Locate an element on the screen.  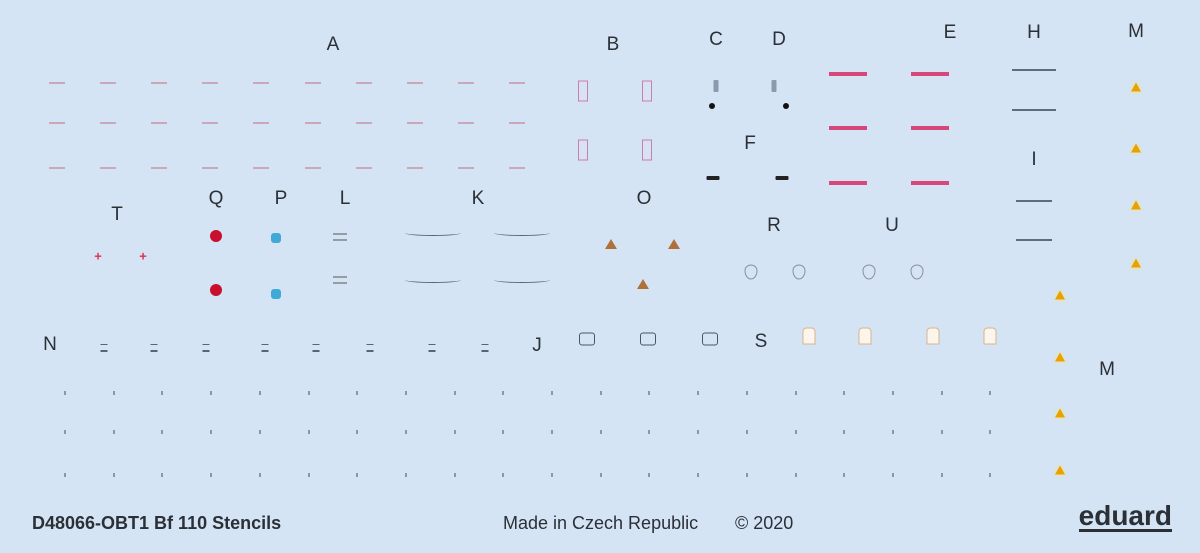
label-m-lower: M is located at coordinates (1107, 369).